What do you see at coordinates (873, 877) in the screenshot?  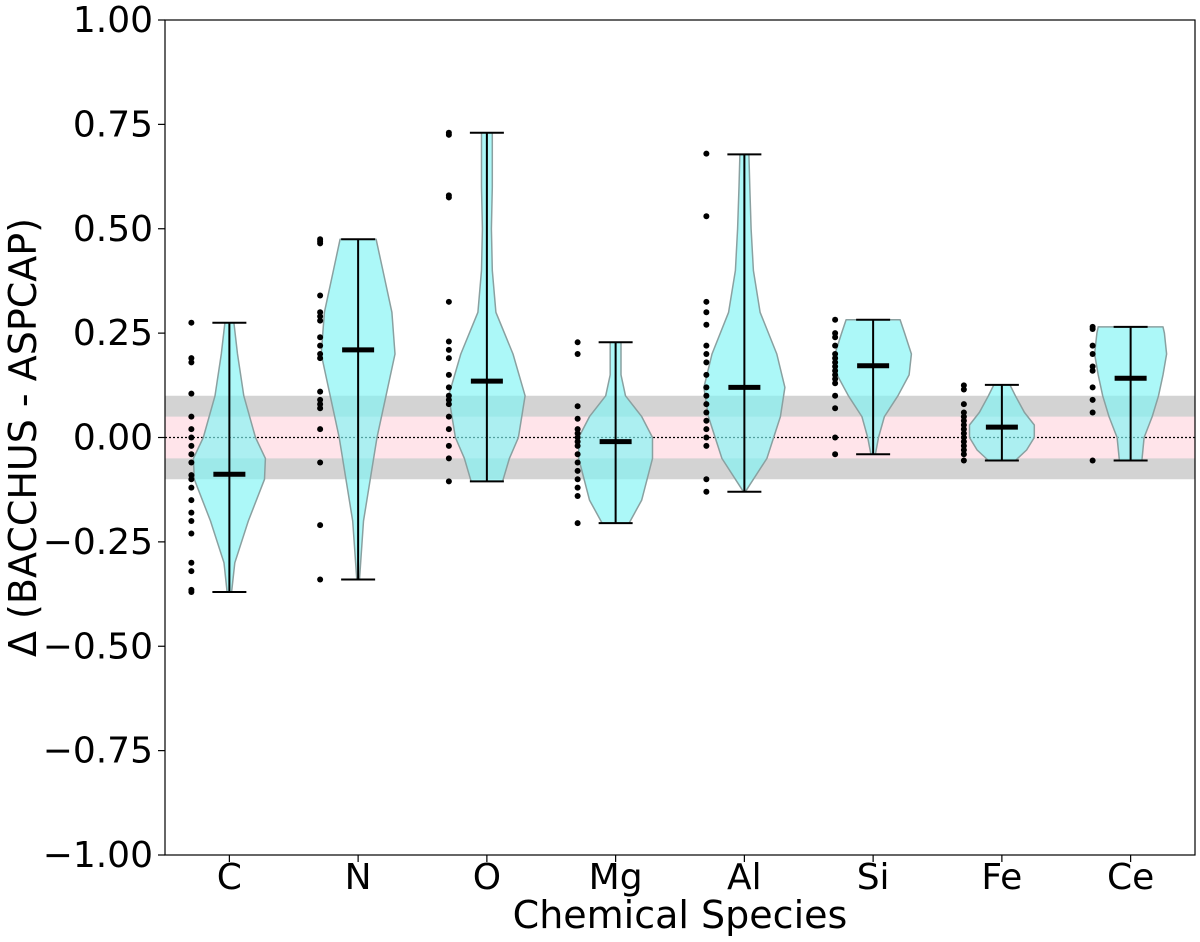 I see `x-tick-label-Si: Si` at bounding box center [873, 877].